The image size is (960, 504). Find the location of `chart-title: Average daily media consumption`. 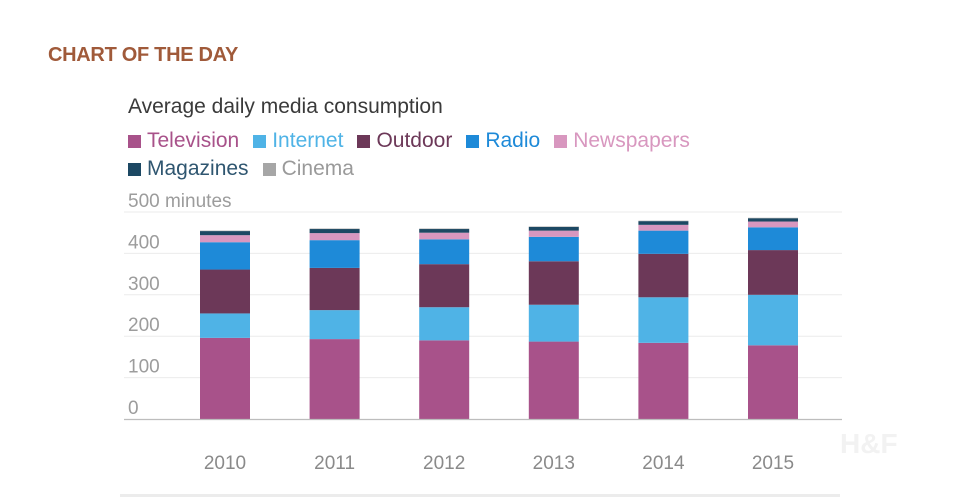

chart-title: Average daily media consumption is located at coordinates (285, 106).